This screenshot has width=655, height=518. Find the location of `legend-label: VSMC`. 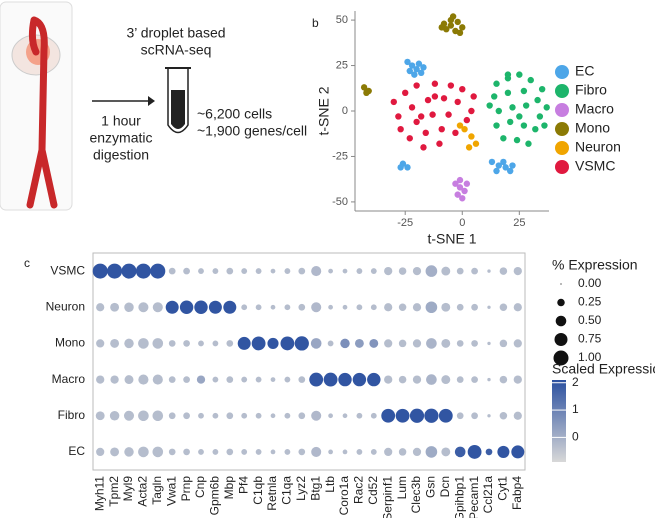

legend-label: VSMC is located at coordinates (595, 166).